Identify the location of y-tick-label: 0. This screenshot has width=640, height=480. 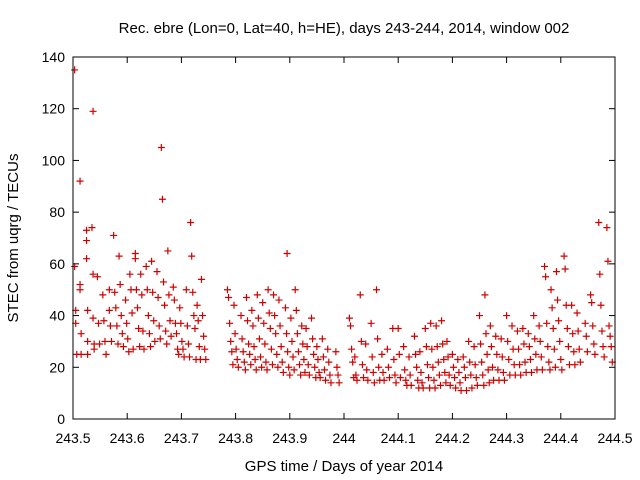
(61, 419).